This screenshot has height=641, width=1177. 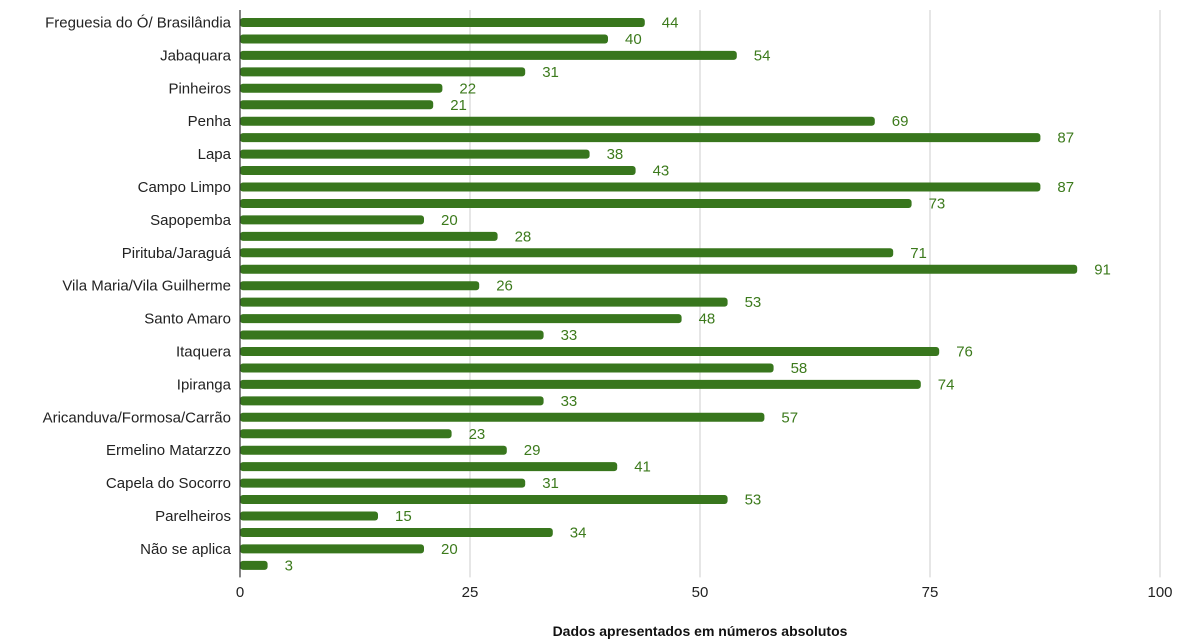 What do you see at coordinates (184, 187) in the screenshot?
I see `category-label: Campo Limpo` at bounding box center [184, 187].